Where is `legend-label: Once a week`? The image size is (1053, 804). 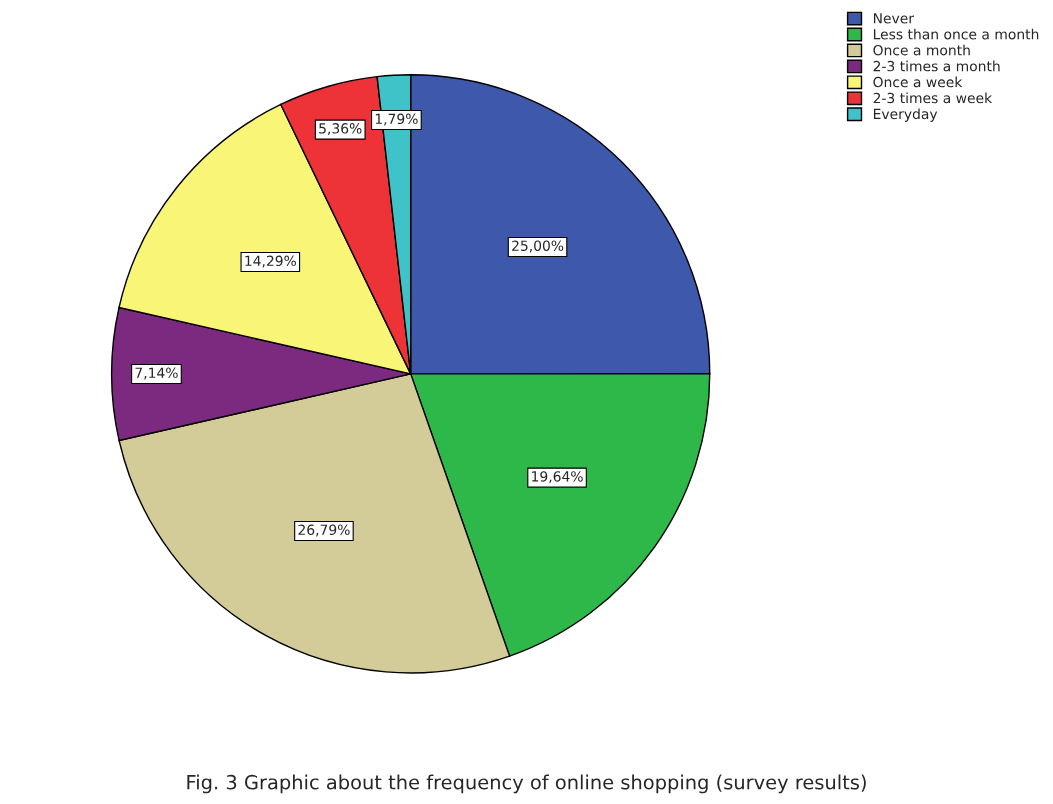
legend-label: Once a week is located at coordinates (918, 82).